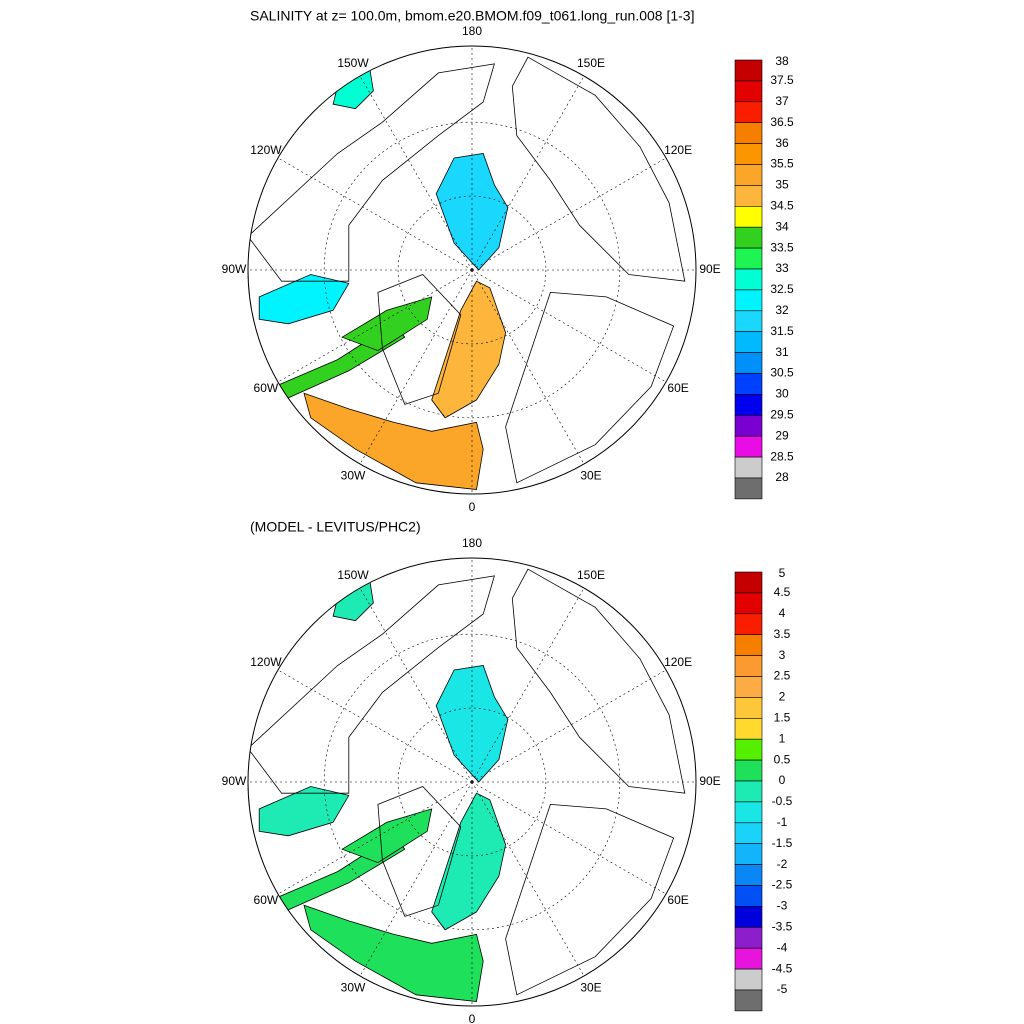  I want to click on colorbar-label: 35.5, so click(782, 164).